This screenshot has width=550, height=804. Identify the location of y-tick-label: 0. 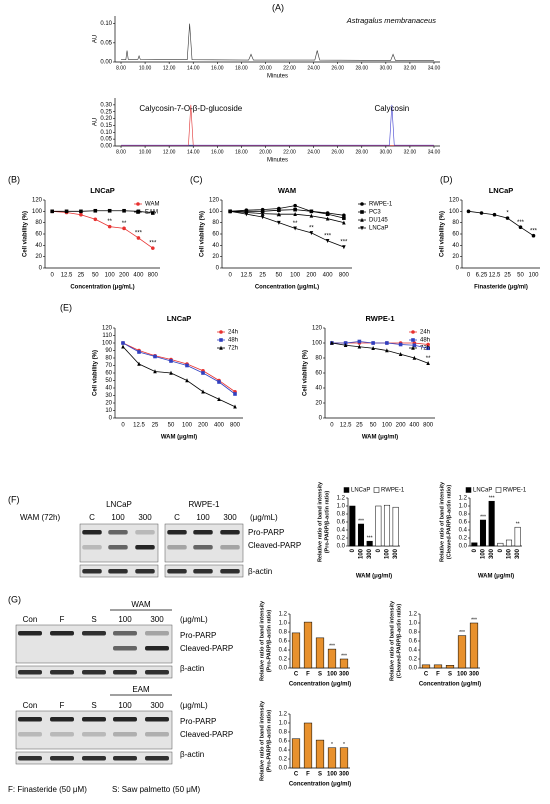
(218, 269).